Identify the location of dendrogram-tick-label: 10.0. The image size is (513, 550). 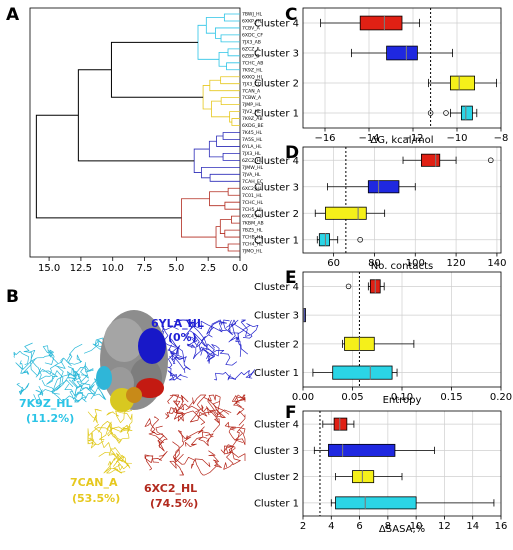
(113, 268).